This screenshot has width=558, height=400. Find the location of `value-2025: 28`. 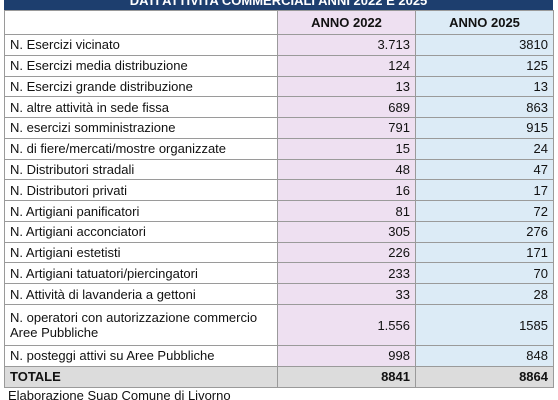

value-2025: 28 is located at coordinates (484, 294).